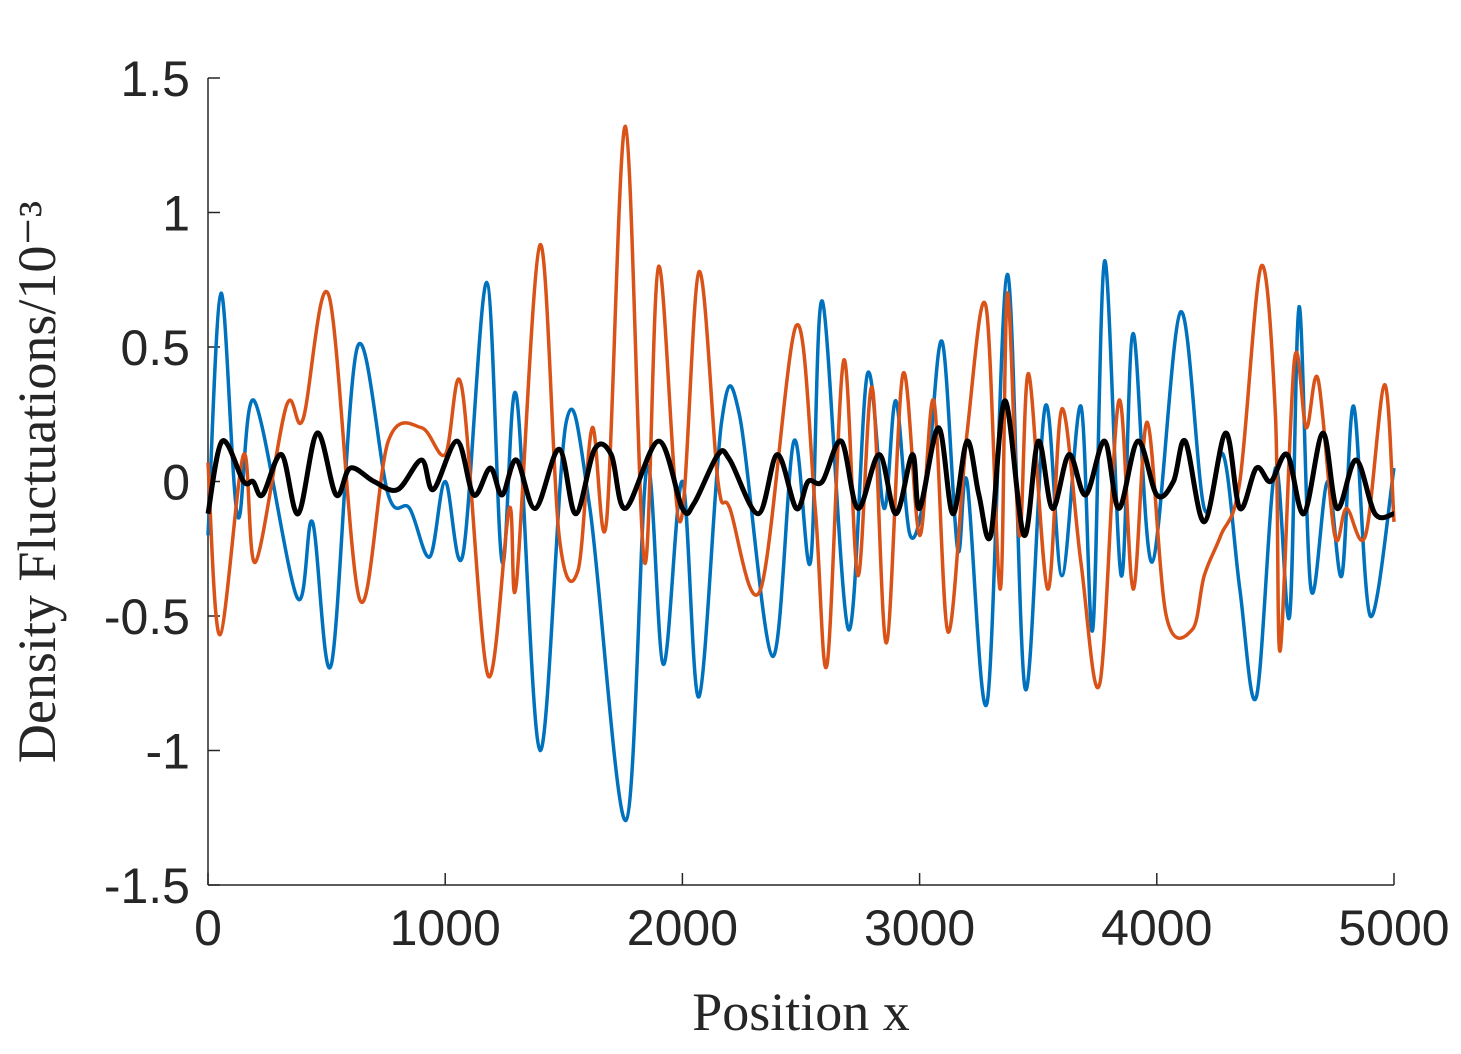 This screenshot has height=1054, width=1461. What do you see at coordinates (168, 752) in the screenshot?
I see `y-tick-label: -1` at bounding box center [168, 752].